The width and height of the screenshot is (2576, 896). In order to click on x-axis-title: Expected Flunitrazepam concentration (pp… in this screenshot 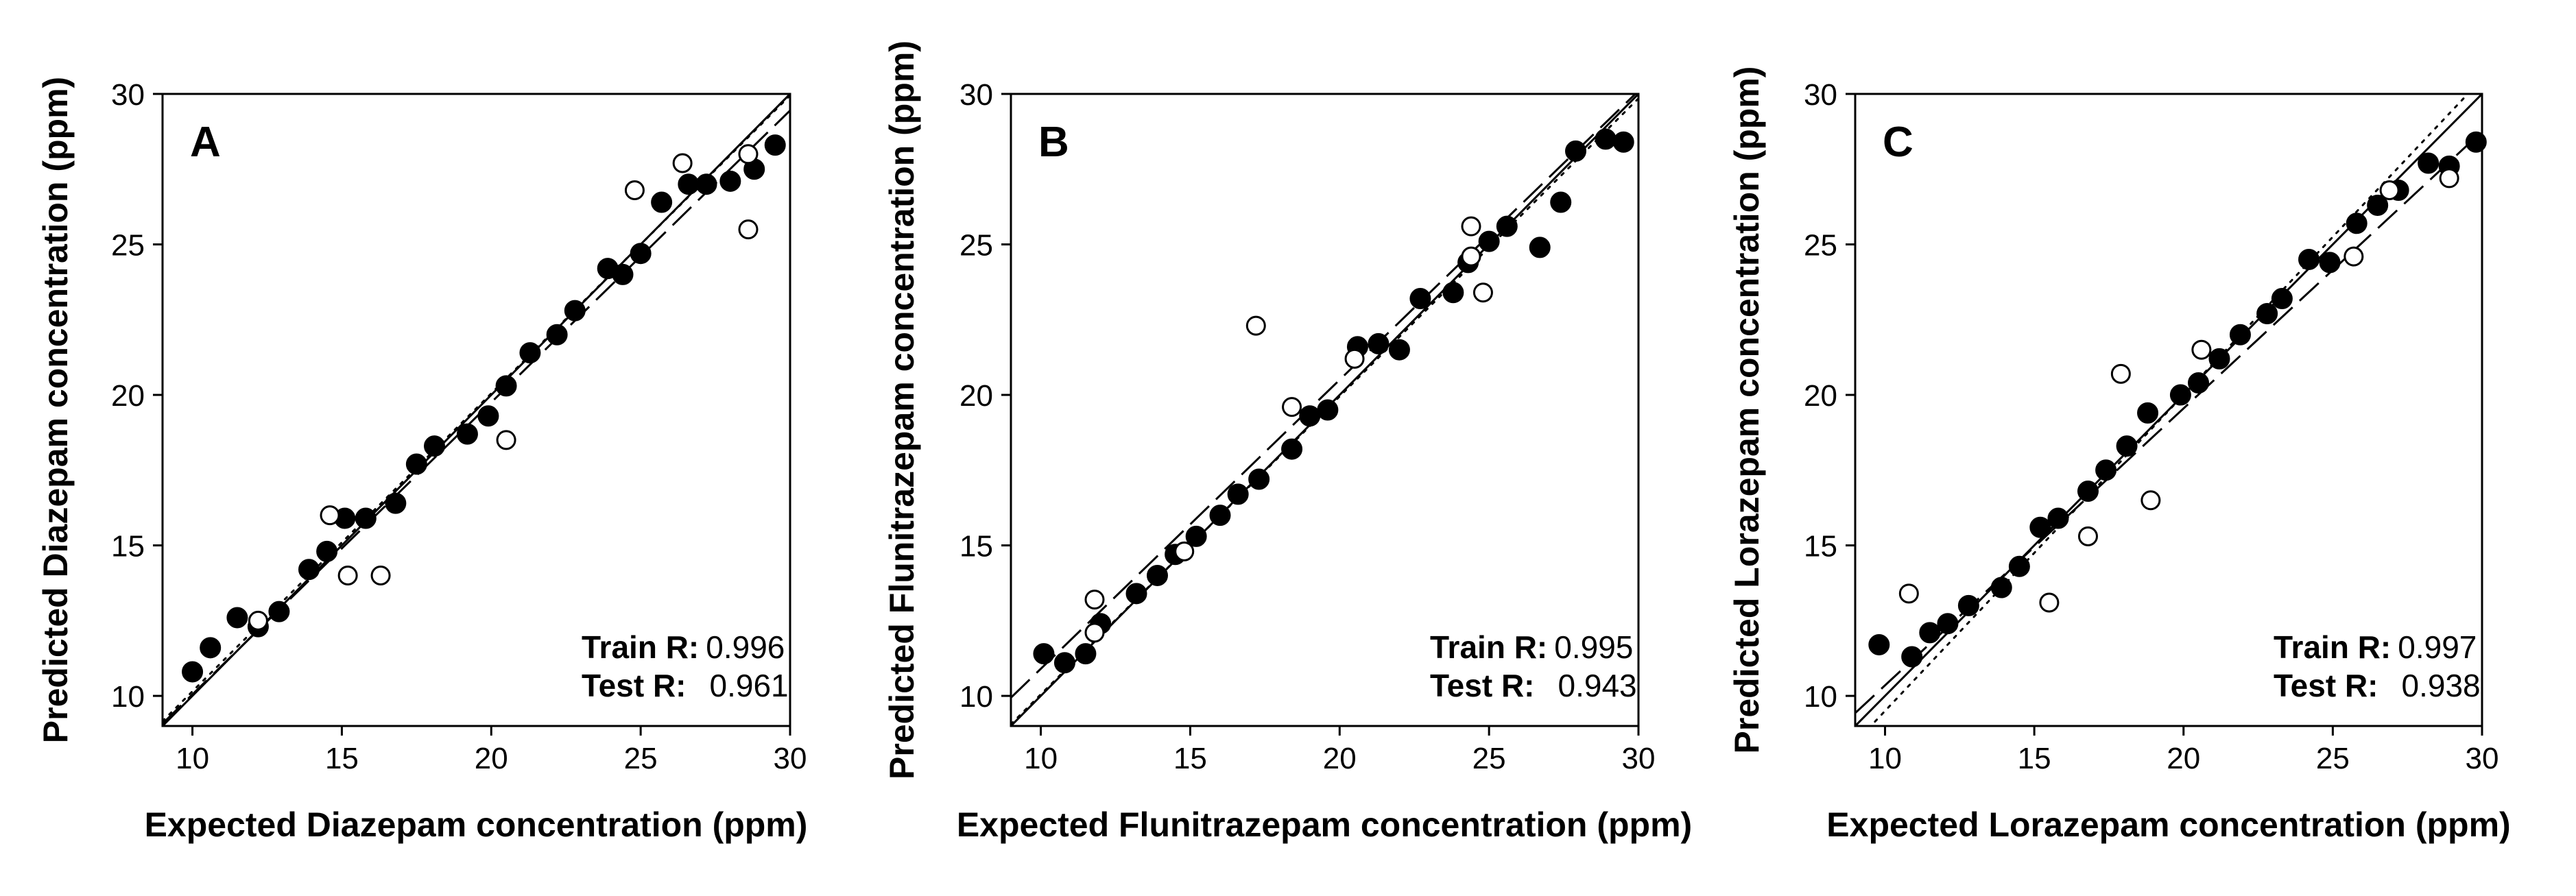, I will do `click(1324, 825)`.